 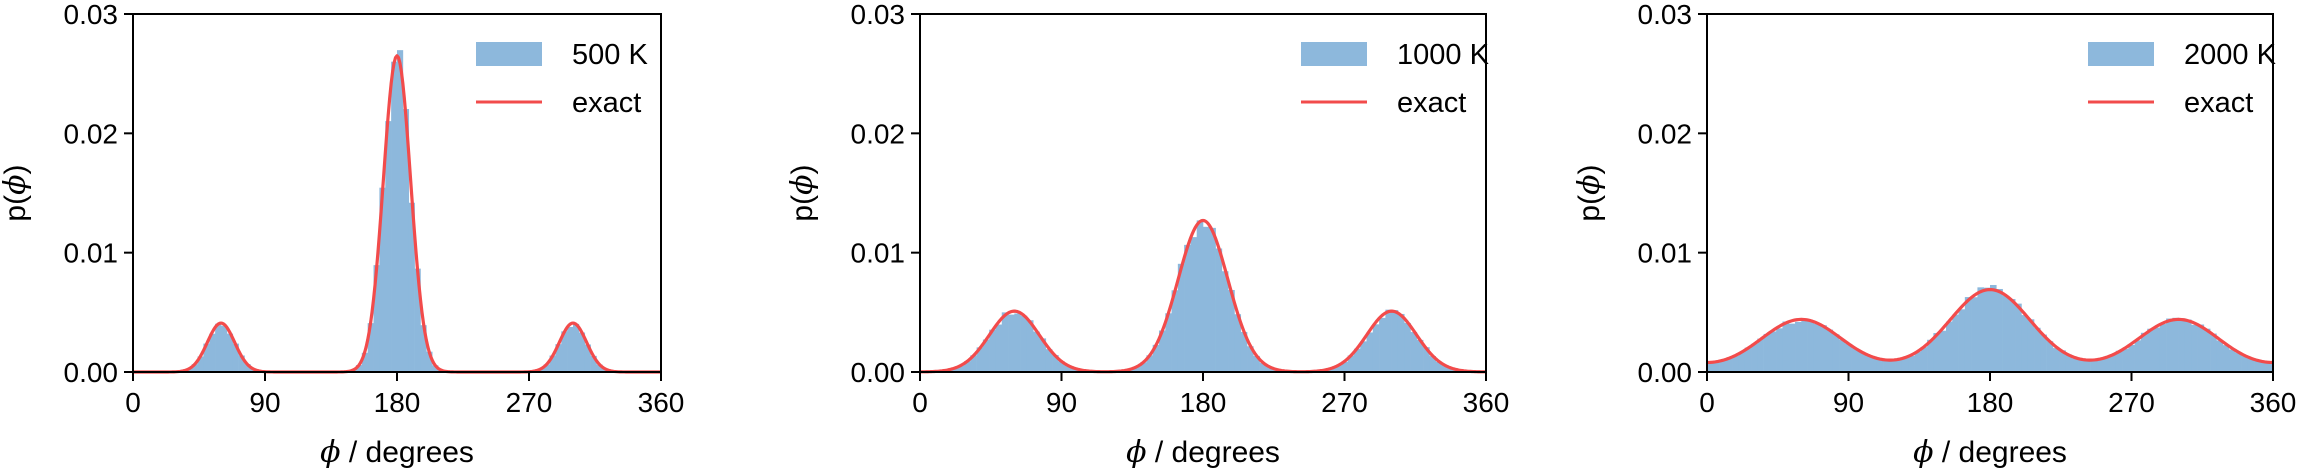 What do you see at coordinates (529, 402) in the screenshot?
I see `x-tick-label: 270` at bounding box center [529, 402].